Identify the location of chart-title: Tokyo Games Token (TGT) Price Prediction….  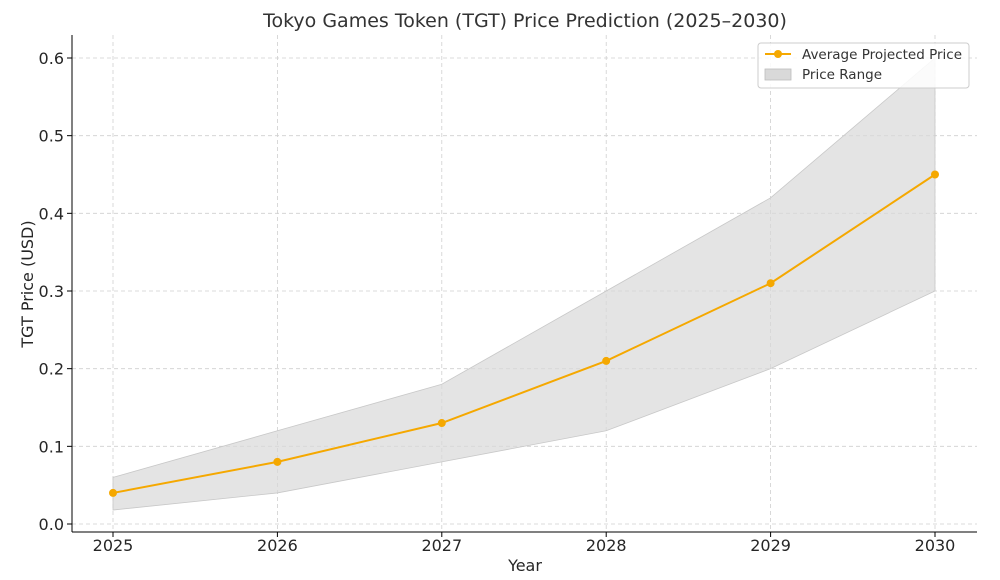
(524, 21).